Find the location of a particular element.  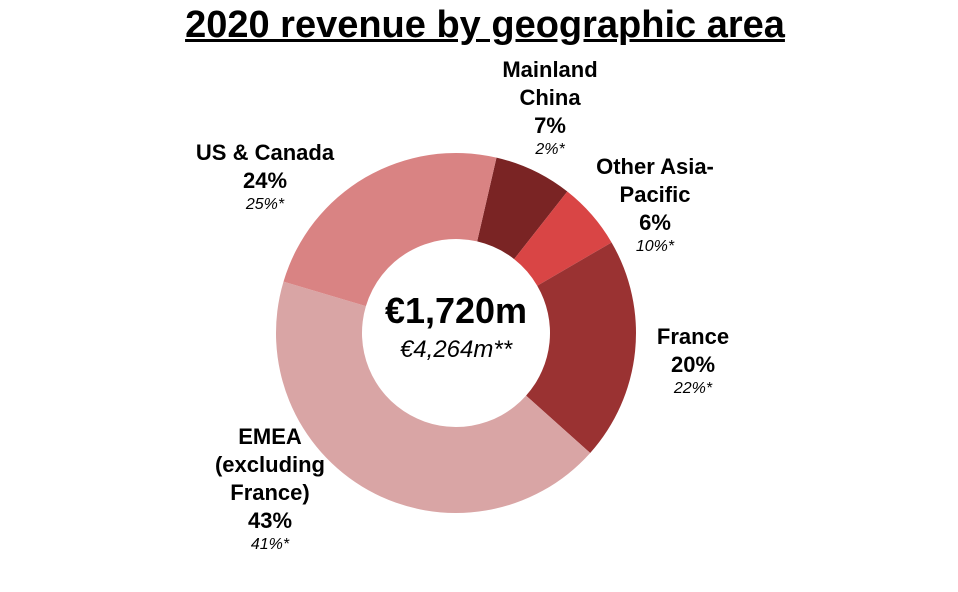

secondary-value-label: 10%* is located at coordinates (655, 246).